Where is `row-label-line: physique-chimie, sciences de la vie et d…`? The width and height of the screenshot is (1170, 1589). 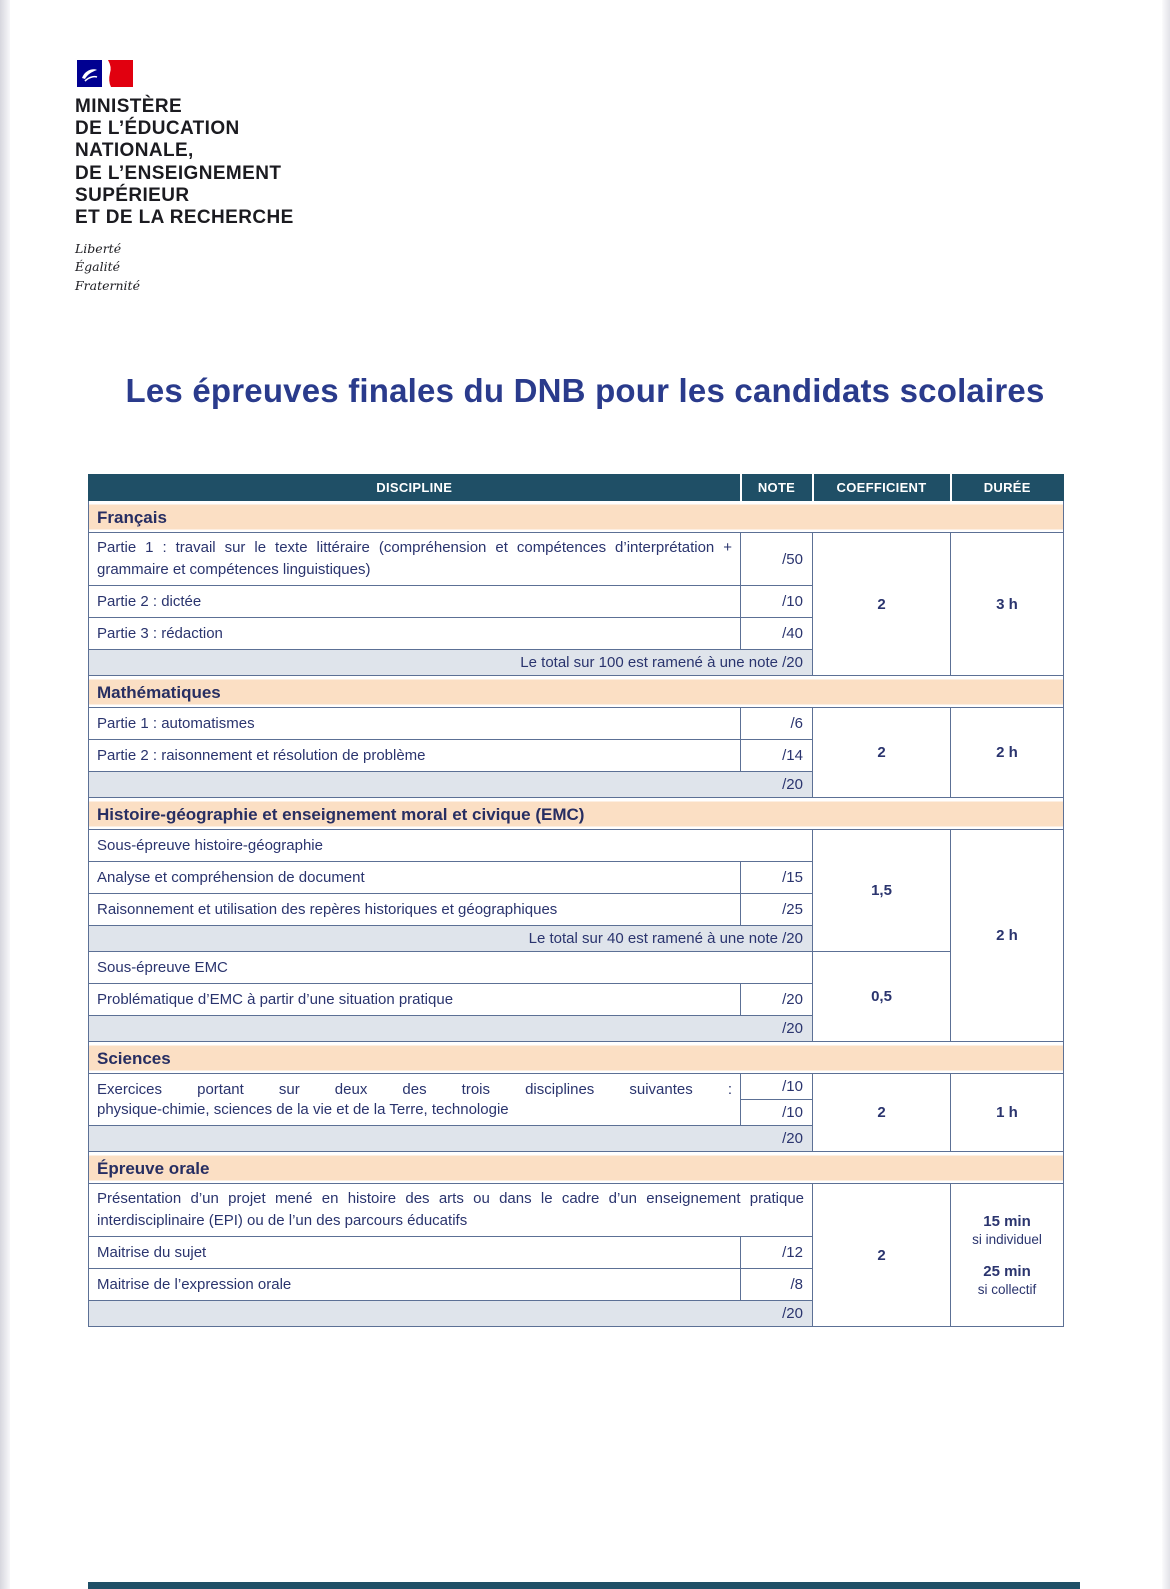
row-label-line: physique-chimie, sciences de la vie et d… is located at coordinates (303, 1109).